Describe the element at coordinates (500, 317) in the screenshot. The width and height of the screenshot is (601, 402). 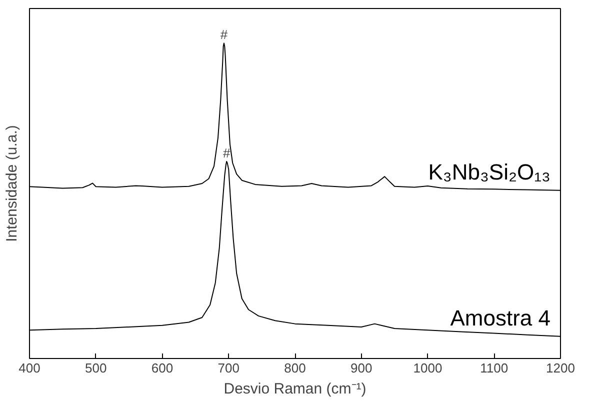
I see `series-label: Amostra 4` at that location.